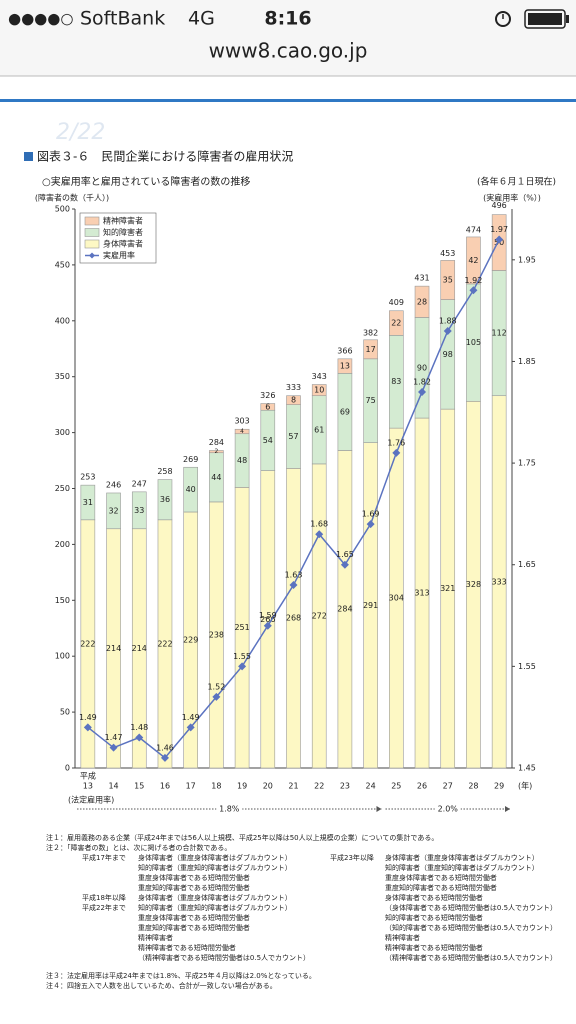  What do you see at coordinates (319, 615) in the screenshot?
I see `bar-value-label: 272` at bounding box center [319, 615].